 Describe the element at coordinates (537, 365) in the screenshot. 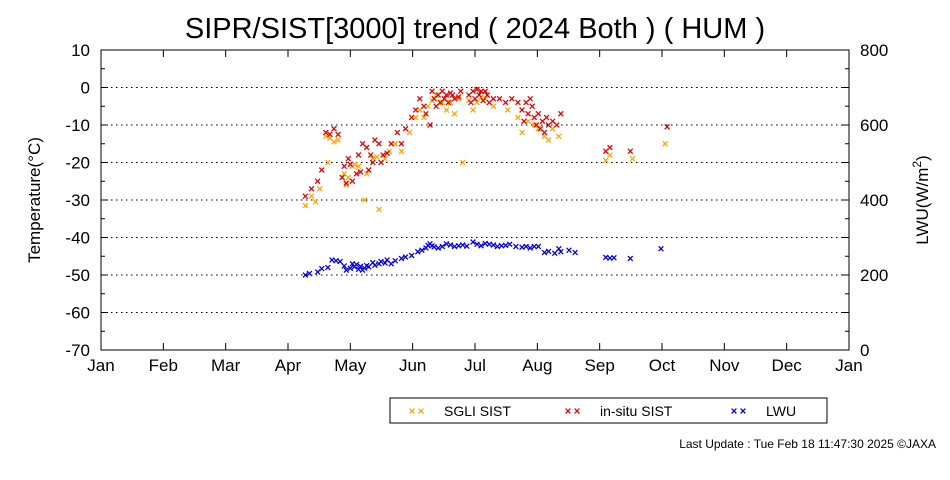

I see `x-tick-label: Aug` at that location.